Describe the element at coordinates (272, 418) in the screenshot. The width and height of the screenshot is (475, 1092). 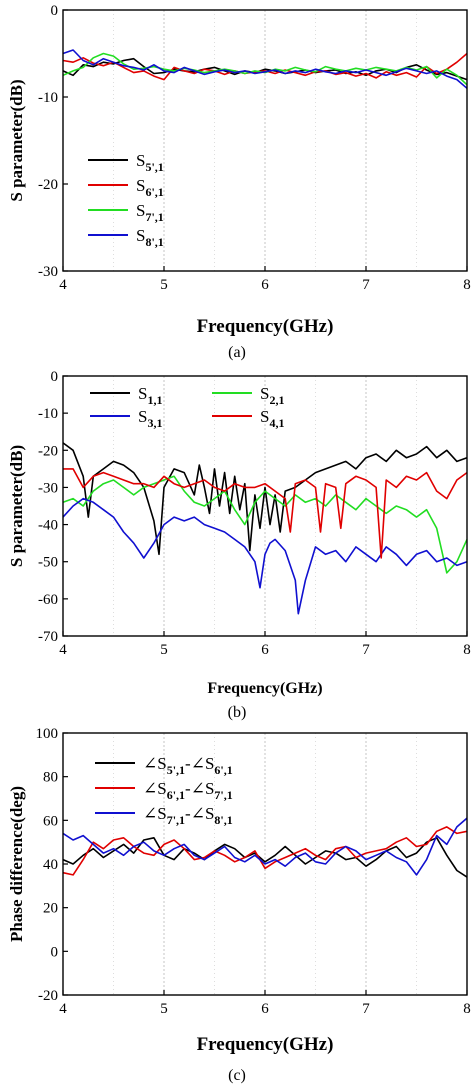
I see `legend-label-4: S4,1` at that location.